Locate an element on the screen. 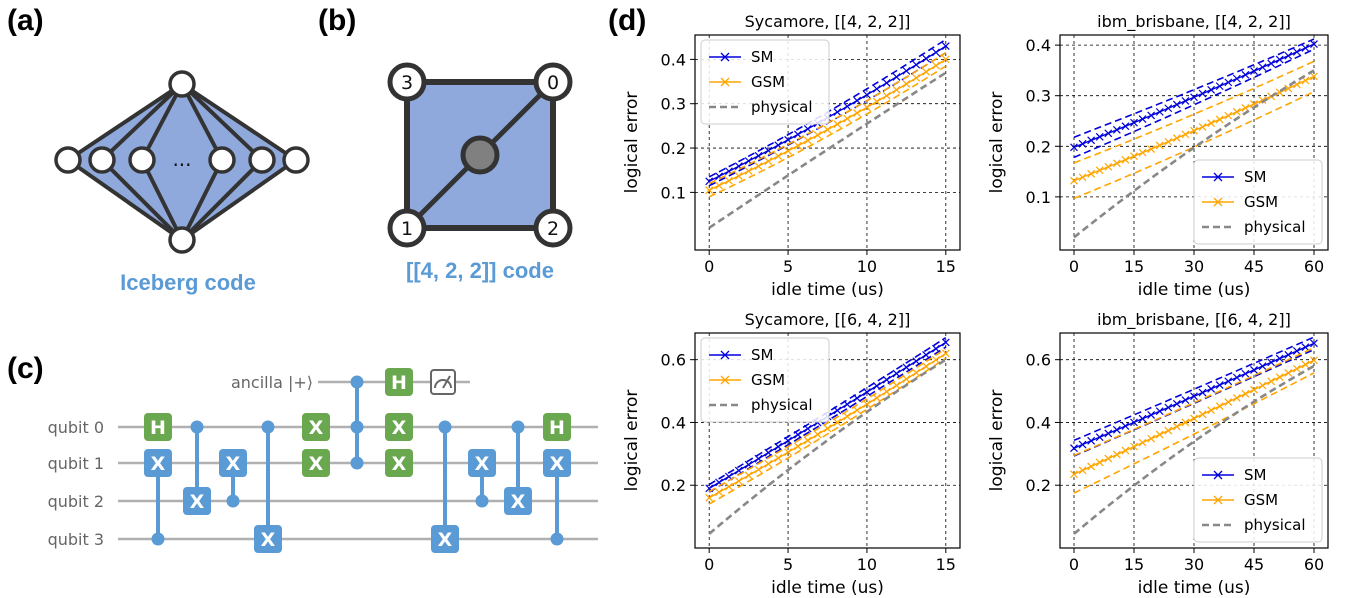 Image resolution: width=1348 pixels, height=598 pixels. legend-box is located at coordinates (1258, 500).